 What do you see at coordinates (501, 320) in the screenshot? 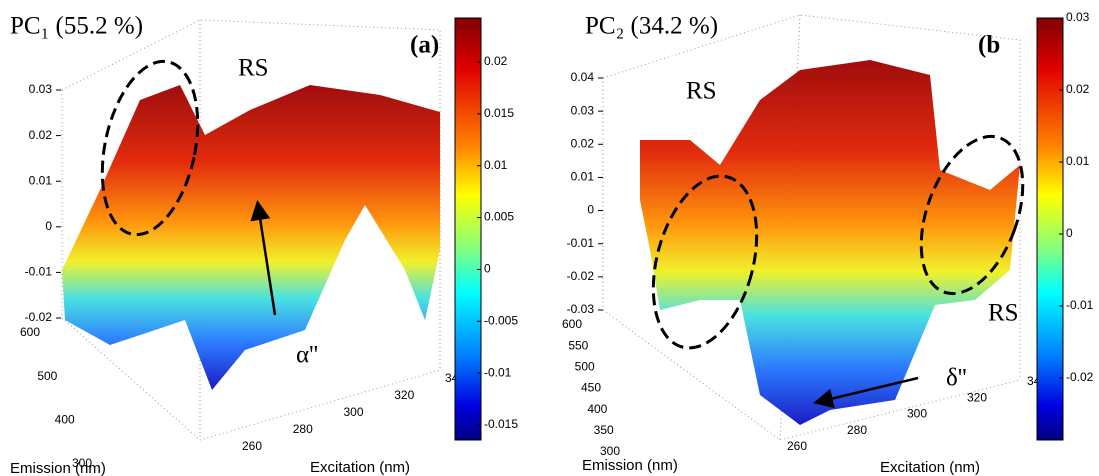
I see `colorbar-tick-label: -0.005` at bounding box center [501, 320].